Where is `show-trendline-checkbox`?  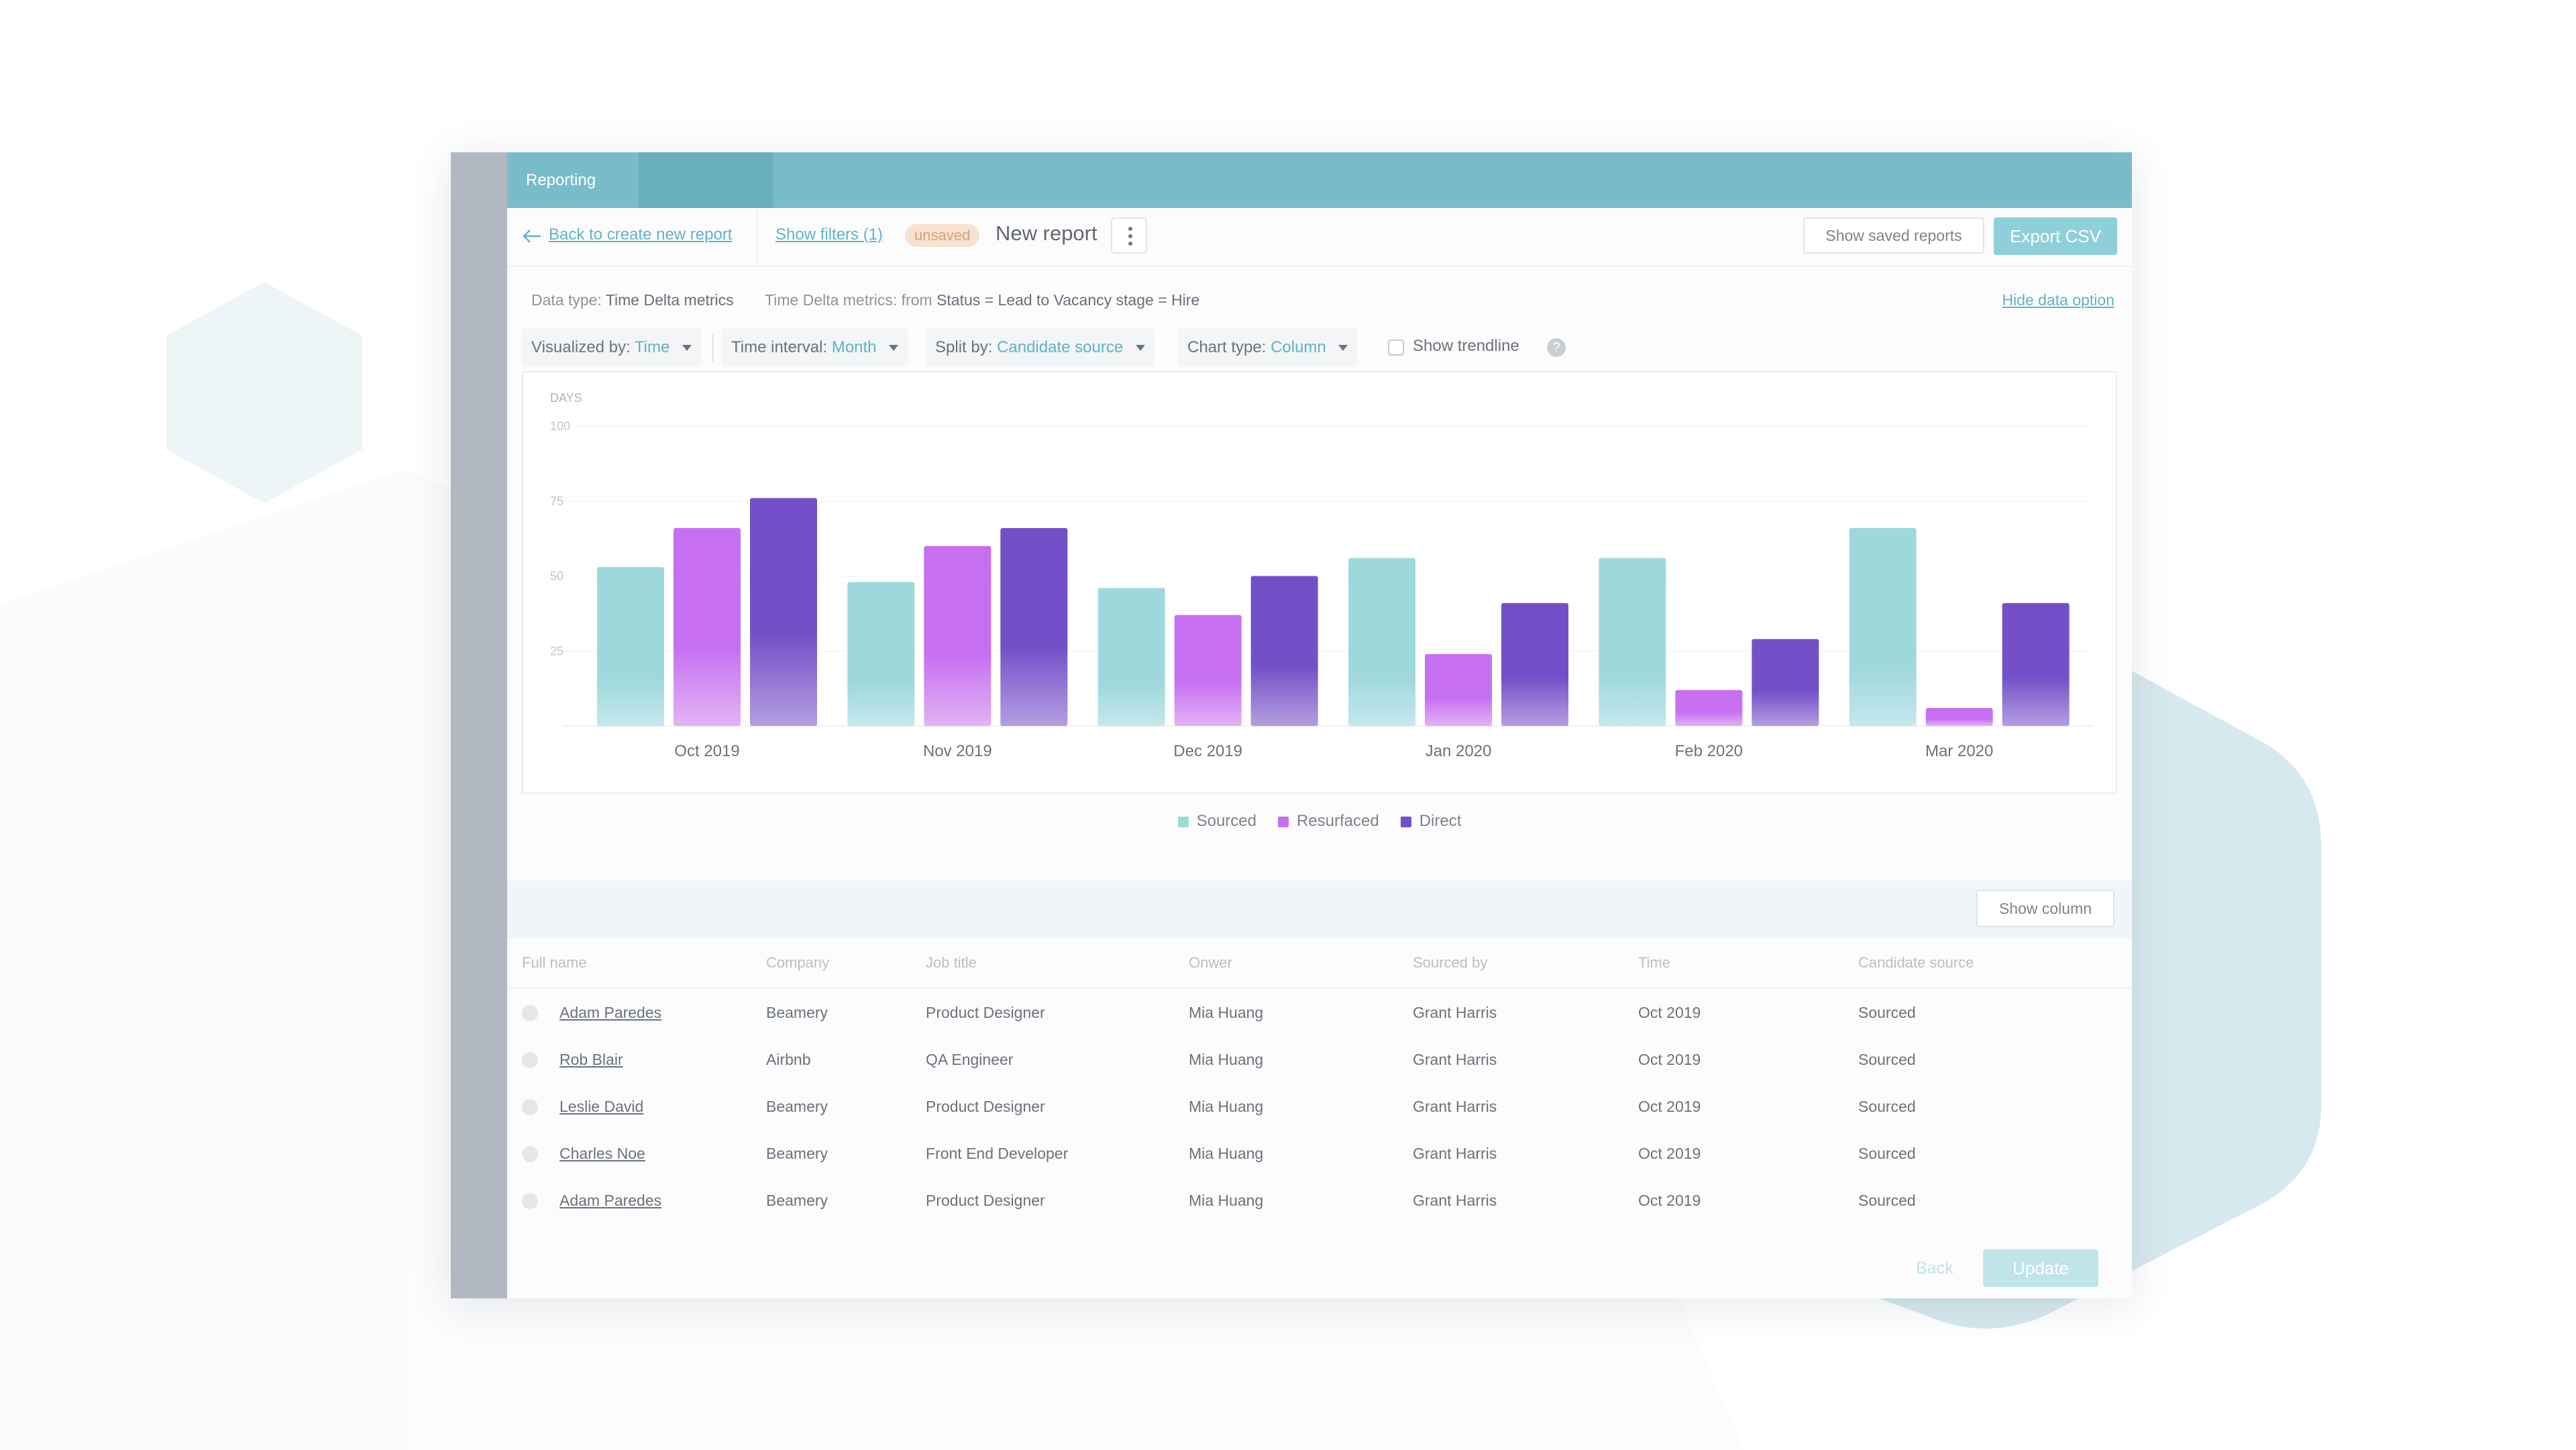 show-trendline-checkbox is located at coordinates (1396, 348).